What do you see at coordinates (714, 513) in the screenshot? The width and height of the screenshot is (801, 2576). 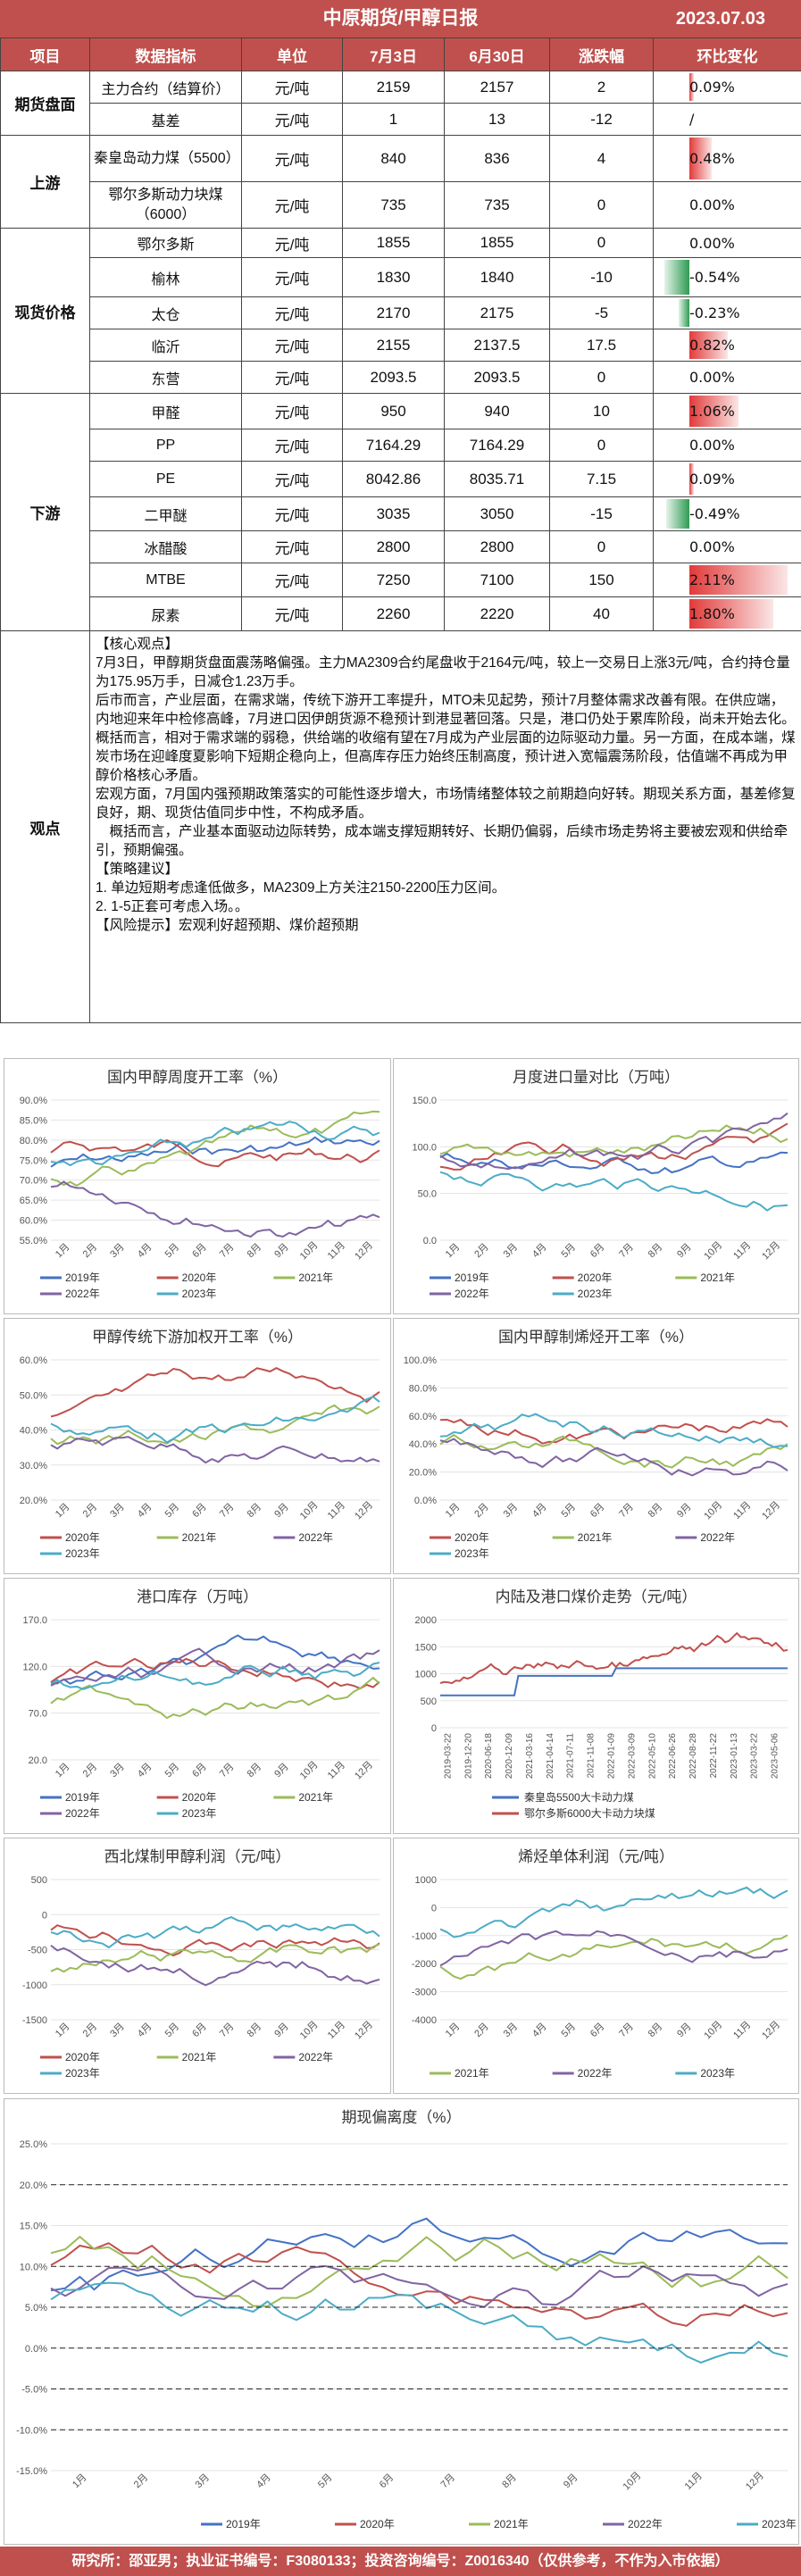 I see `change-value: -0.49%` at bounding box center [714, 513].